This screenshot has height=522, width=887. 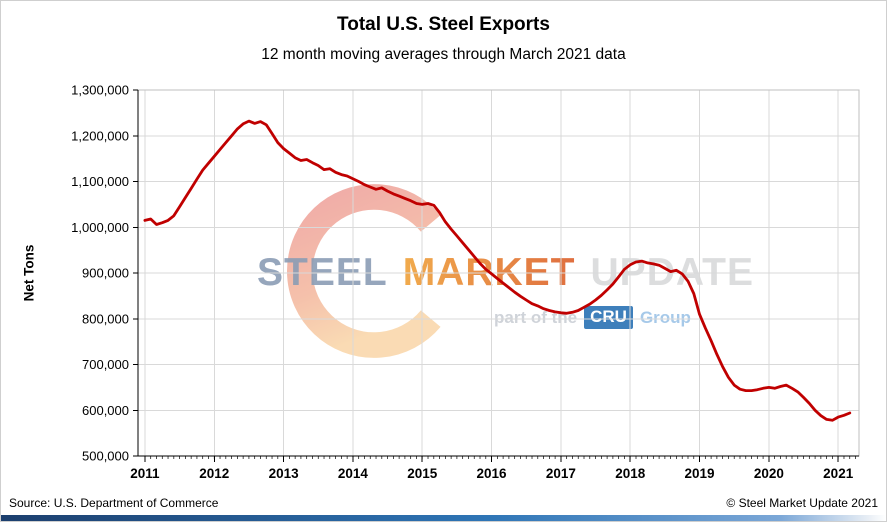 What do you see at coordinates (769, 473) in the screenshot?
I see `svg-text: 2020` at bounding box center [769, 473].